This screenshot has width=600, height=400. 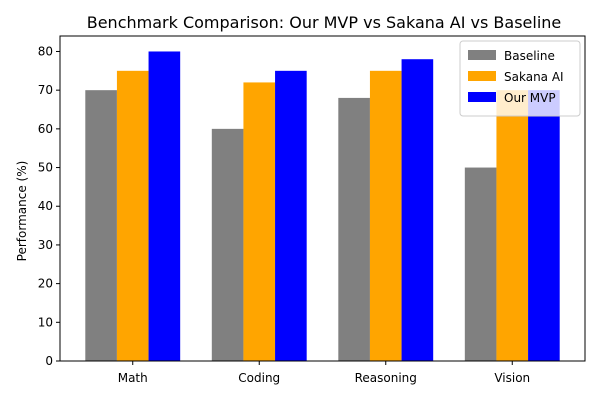 I want to click on legend-label-our-mvp: Our MVP, so click(x=530, y=98).